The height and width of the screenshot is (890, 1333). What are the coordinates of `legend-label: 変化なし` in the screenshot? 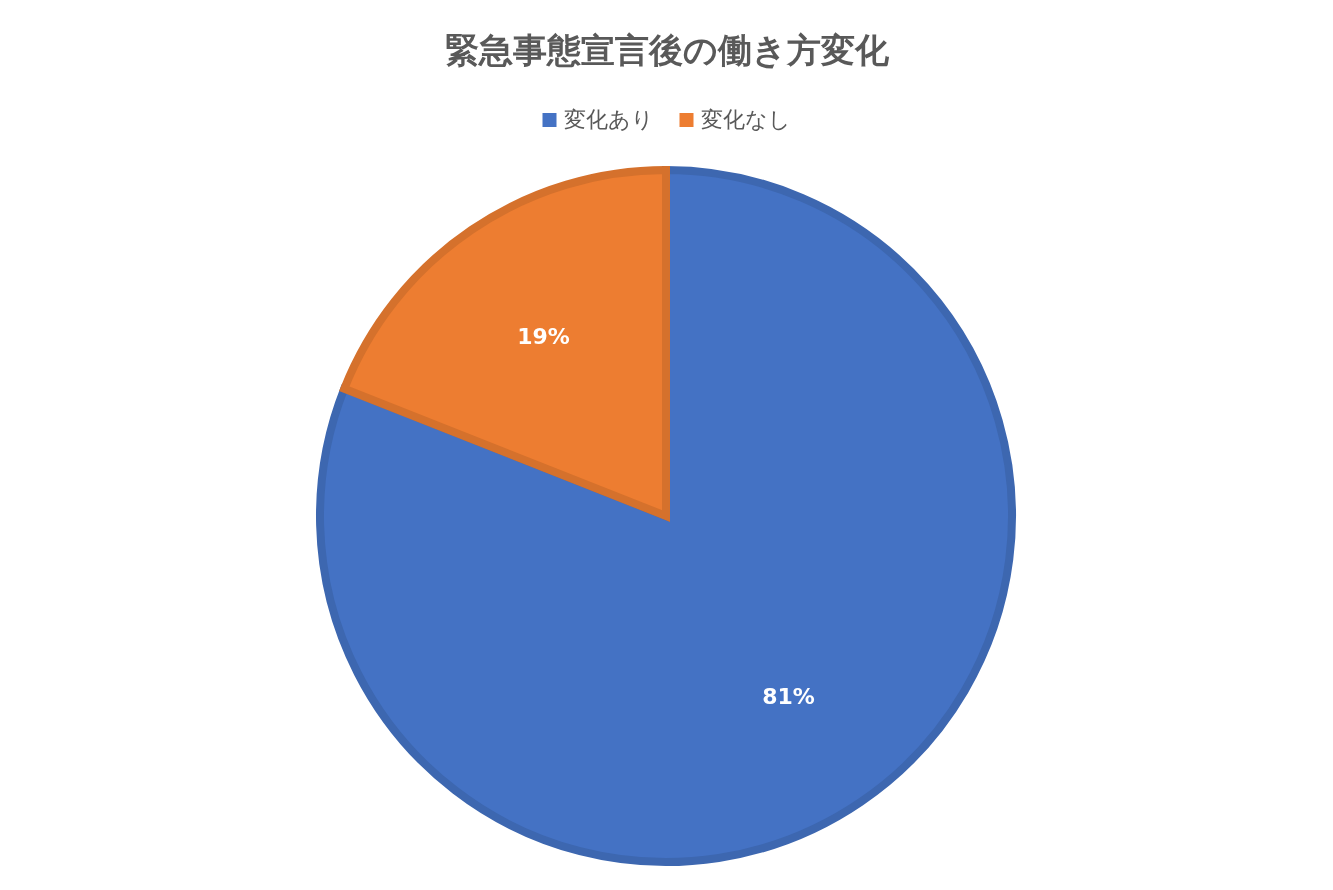 It's located at (745, 119).